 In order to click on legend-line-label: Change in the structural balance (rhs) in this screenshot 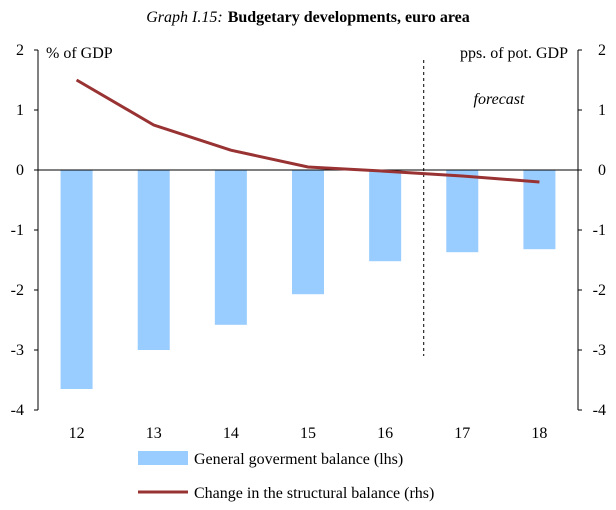, I will do `click(314, 493)`.